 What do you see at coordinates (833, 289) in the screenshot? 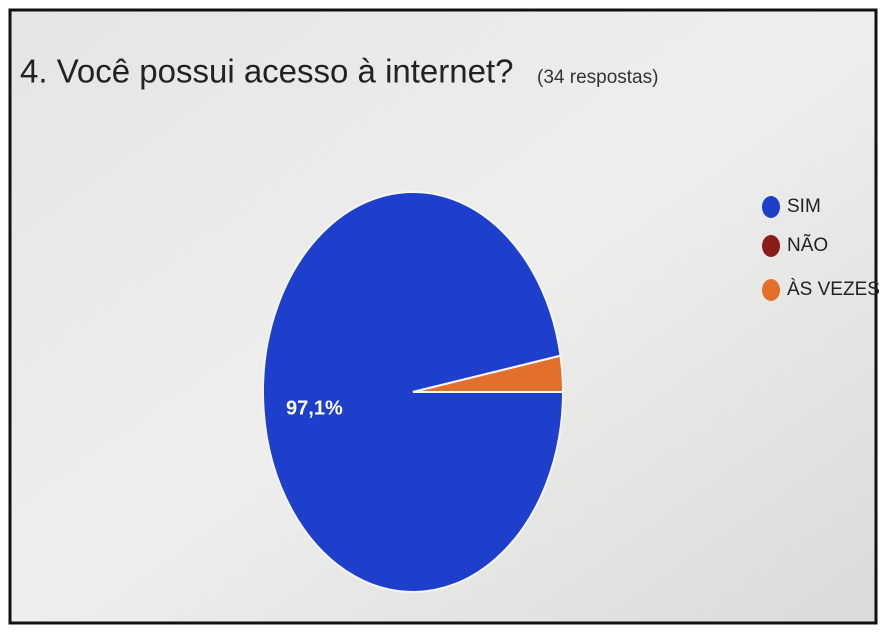
I see `legend-label: ÀS VEZES` at bounding box center [833, 289].